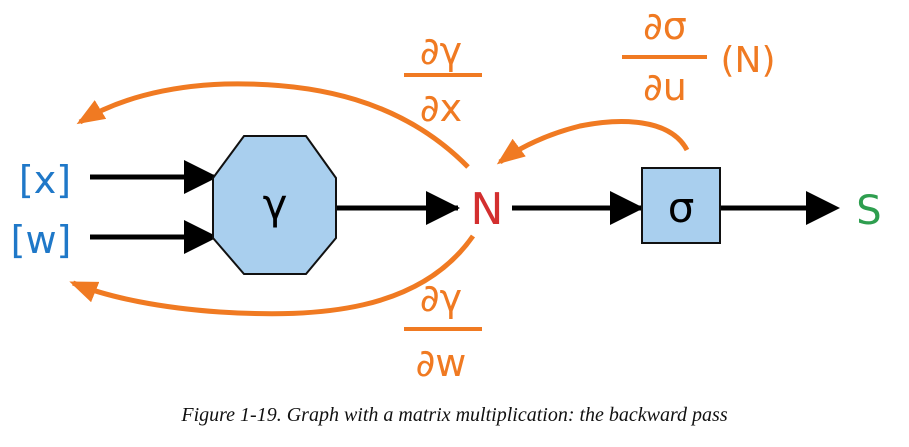  What do you see at coordinates (443, 330) in the screenshot?
I see `gradient-dgamma-dw: ∂γ ∂w` at bounding box center [443, 330].